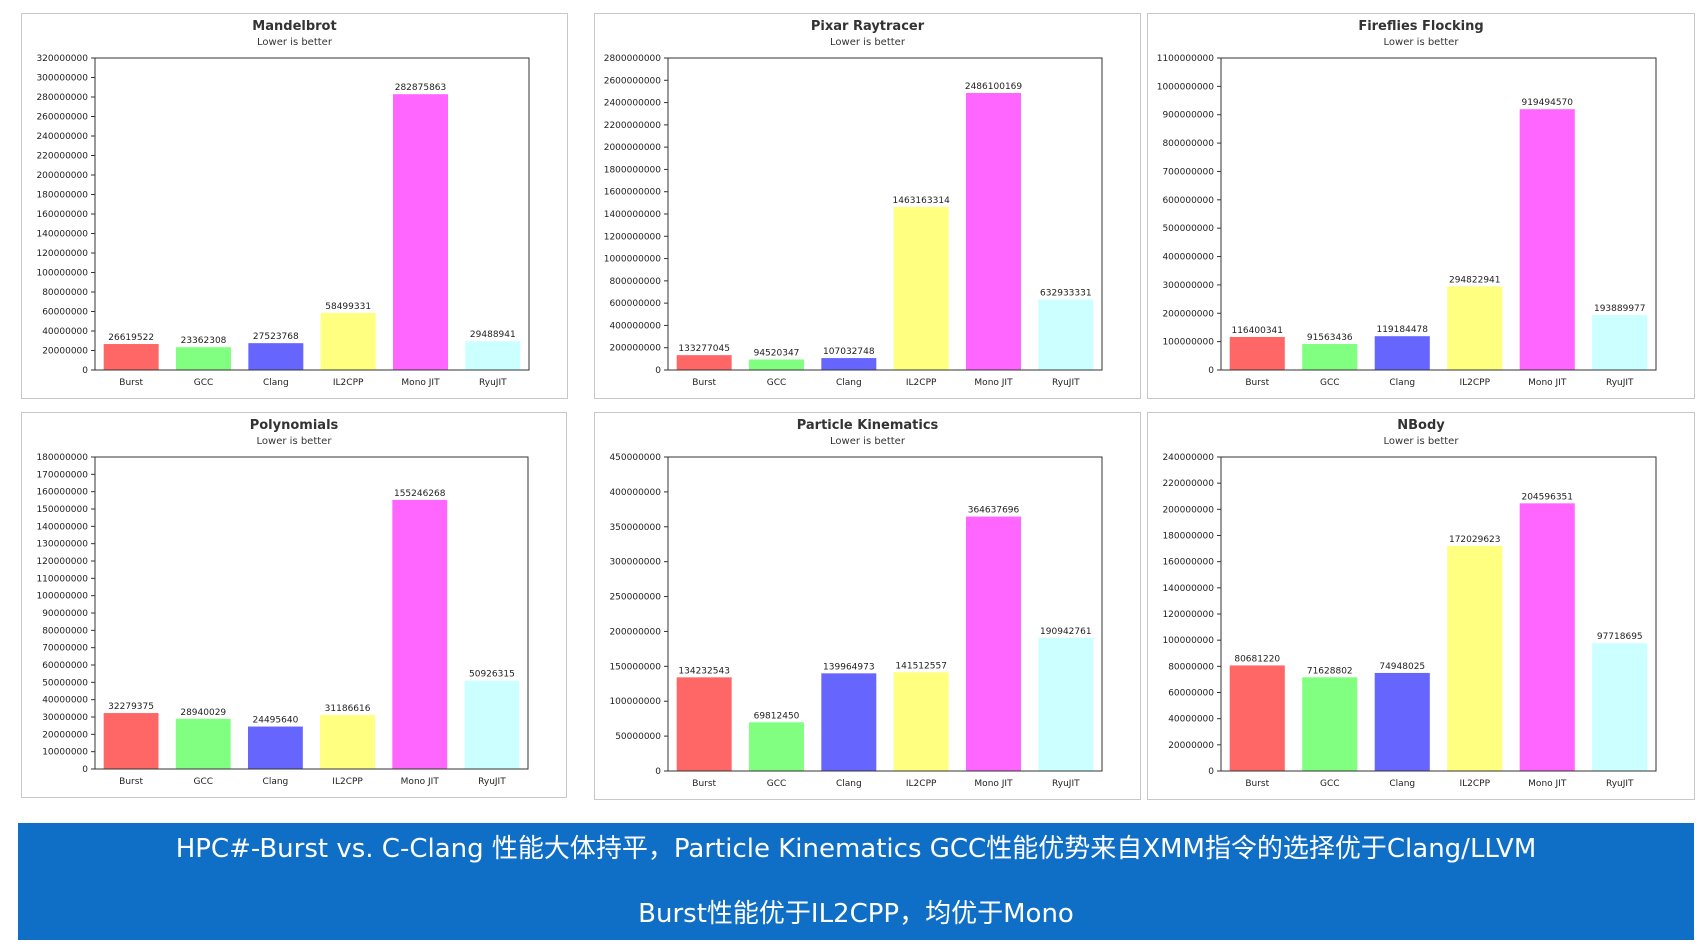 This screenshot has width=1706, height=948. Describe the element at coordinates (1066, 632) in the screenshot. I see `data-label-ryujit: 190942761` at that location.